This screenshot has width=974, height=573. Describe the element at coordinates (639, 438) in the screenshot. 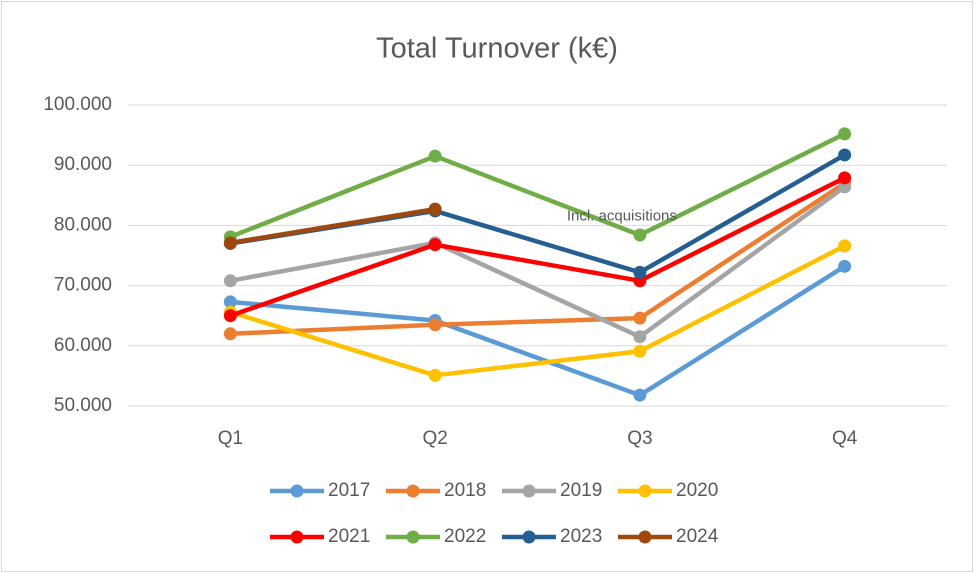

I see `x-tick-label: Q3` at that location.